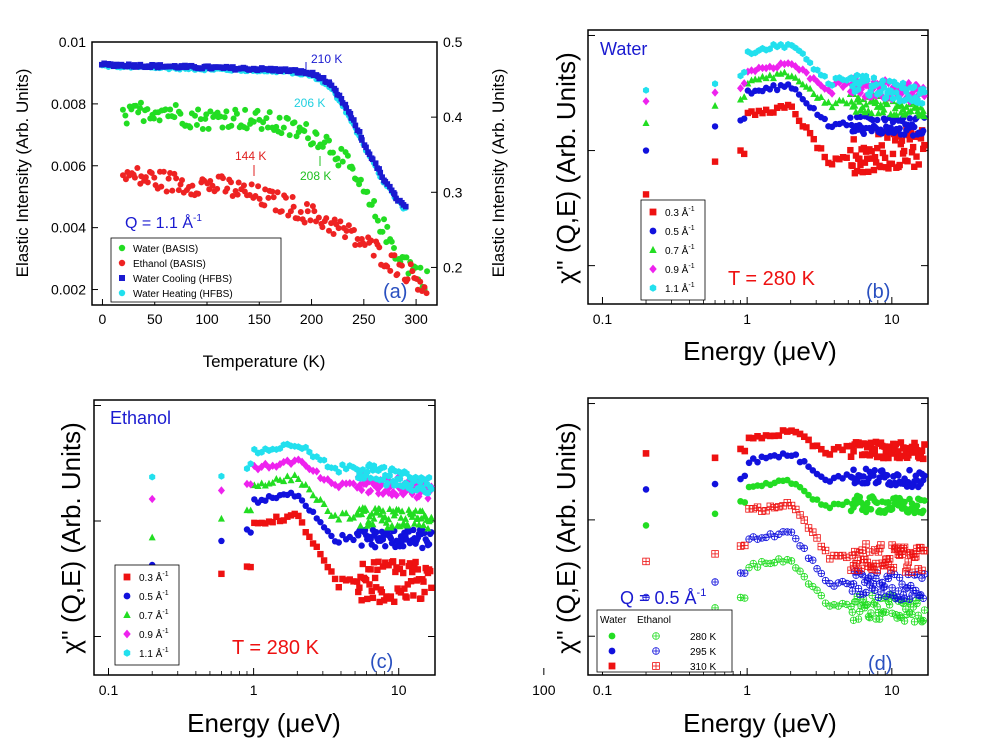 The image size is (981, 755). I want to click on b-legend-box, so click(673, 250).